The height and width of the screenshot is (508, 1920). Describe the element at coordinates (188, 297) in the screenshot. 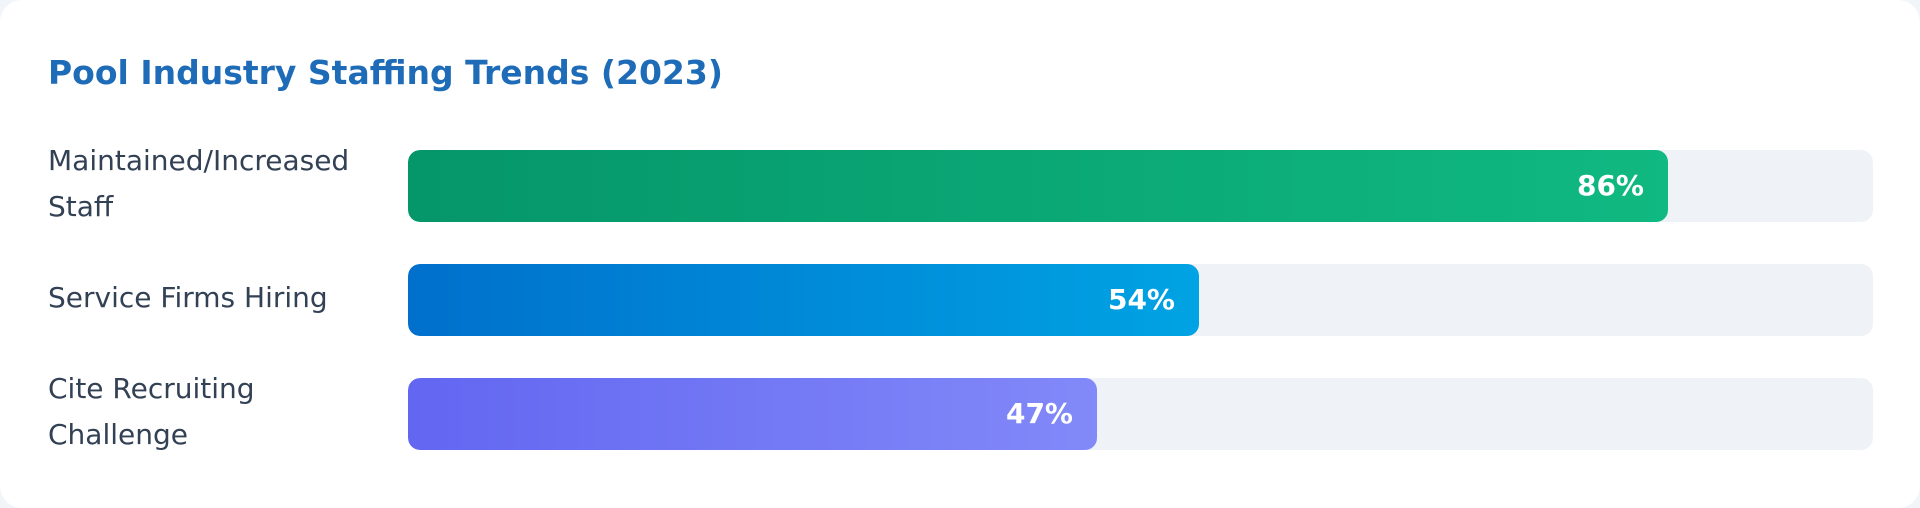

I see `category-label: Service Firms Hiring` at that location.